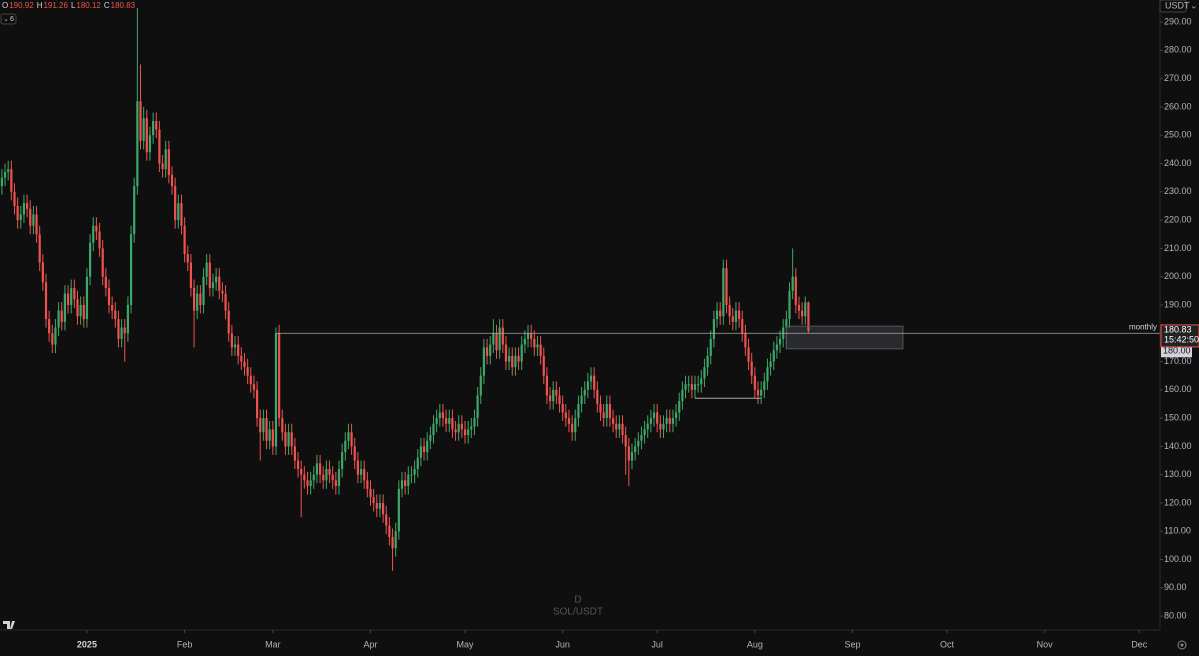 This screenshot has width=1199, height=656. I want to click on y-tick-label: 150.00, so click(1178, 417).